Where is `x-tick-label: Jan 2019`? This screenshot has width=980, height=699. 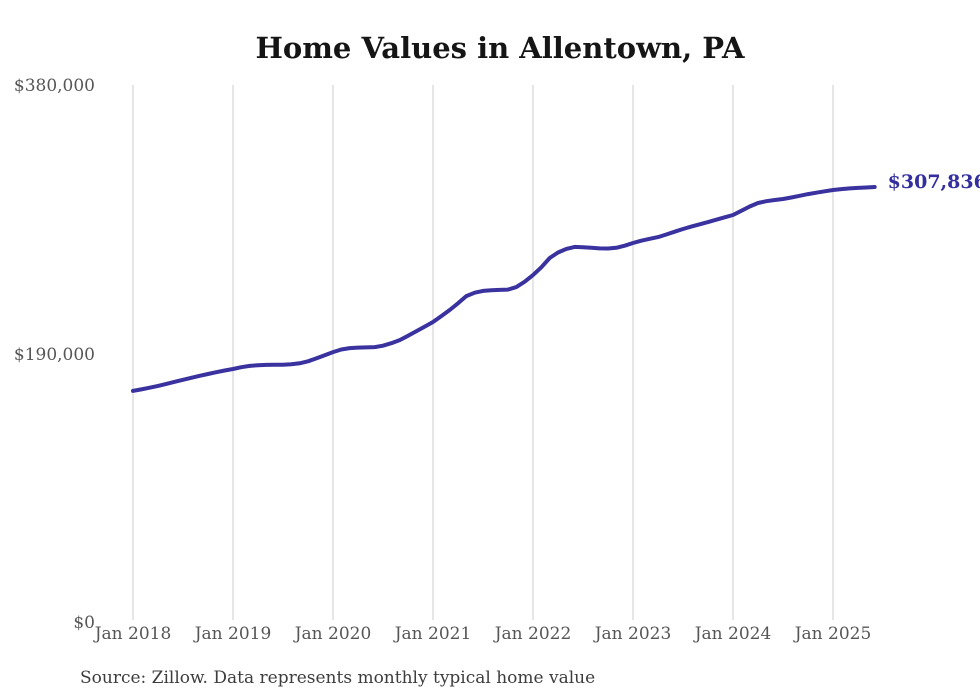
x-tick-label: Jan 2019 is located at coordinates (233, 634).